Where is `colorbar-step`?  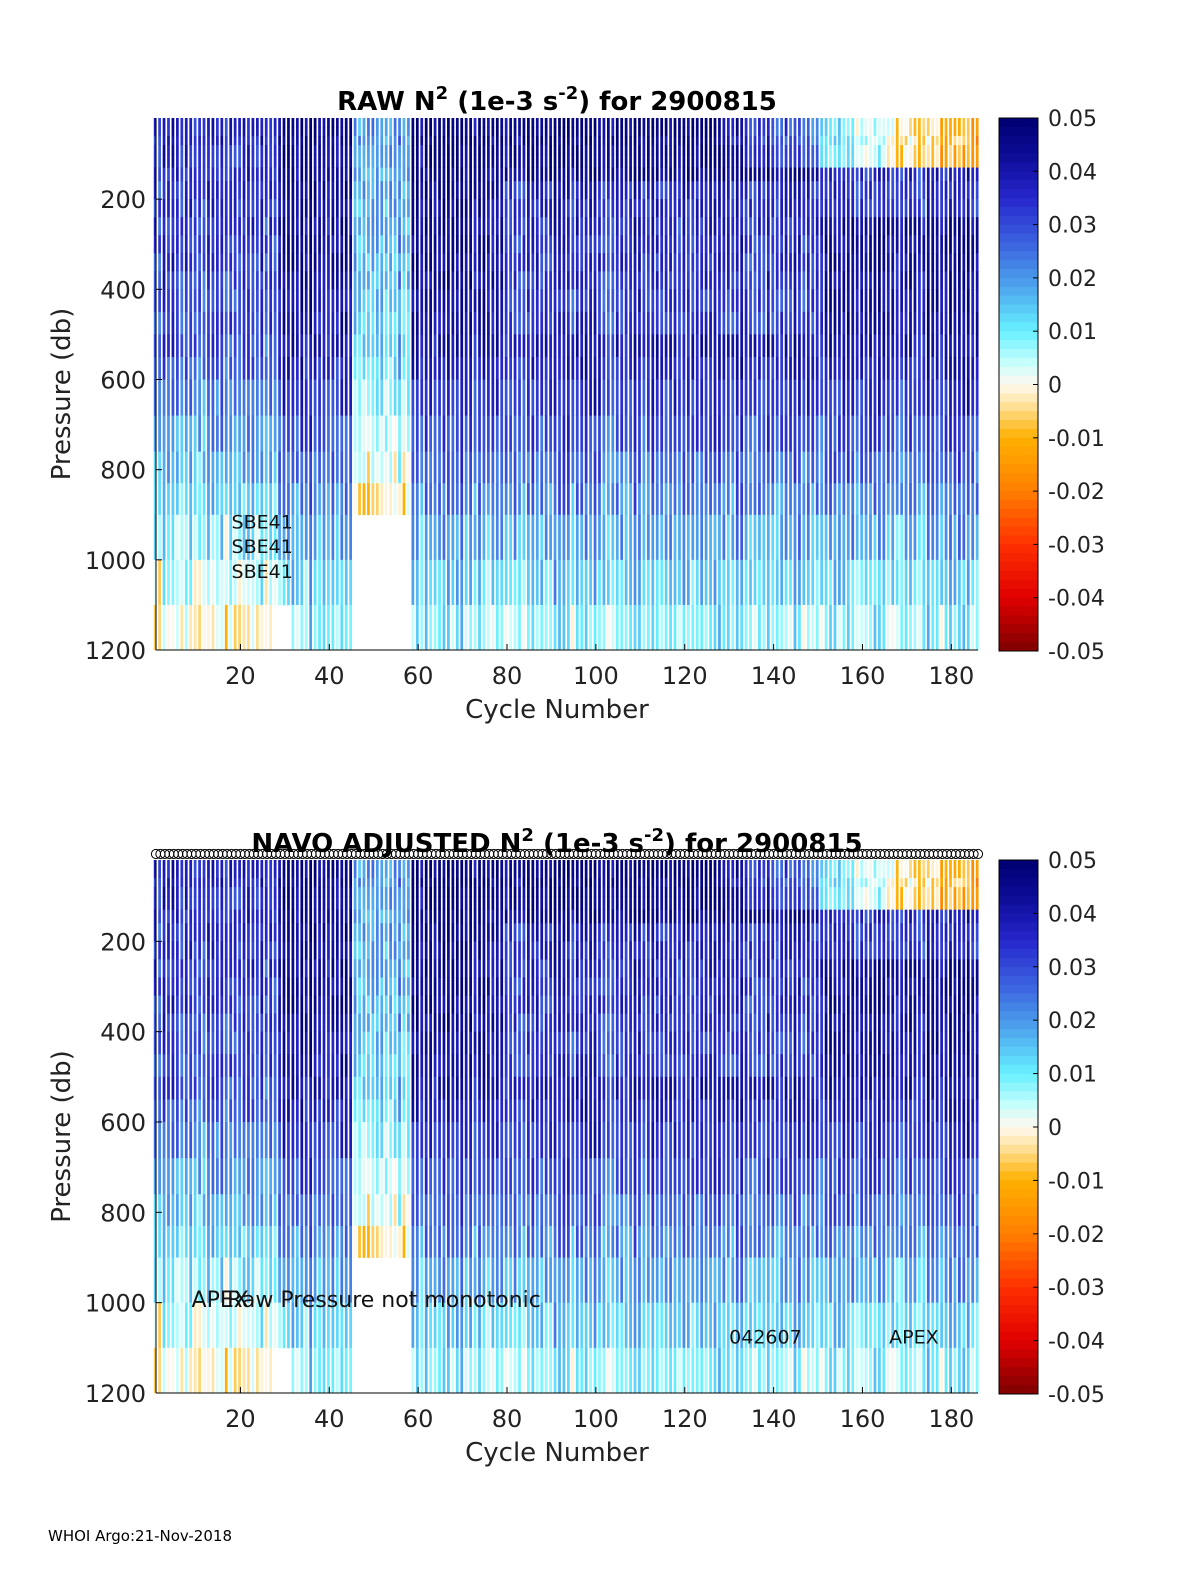
colorbar-step is located at coordinates (1018, 282).